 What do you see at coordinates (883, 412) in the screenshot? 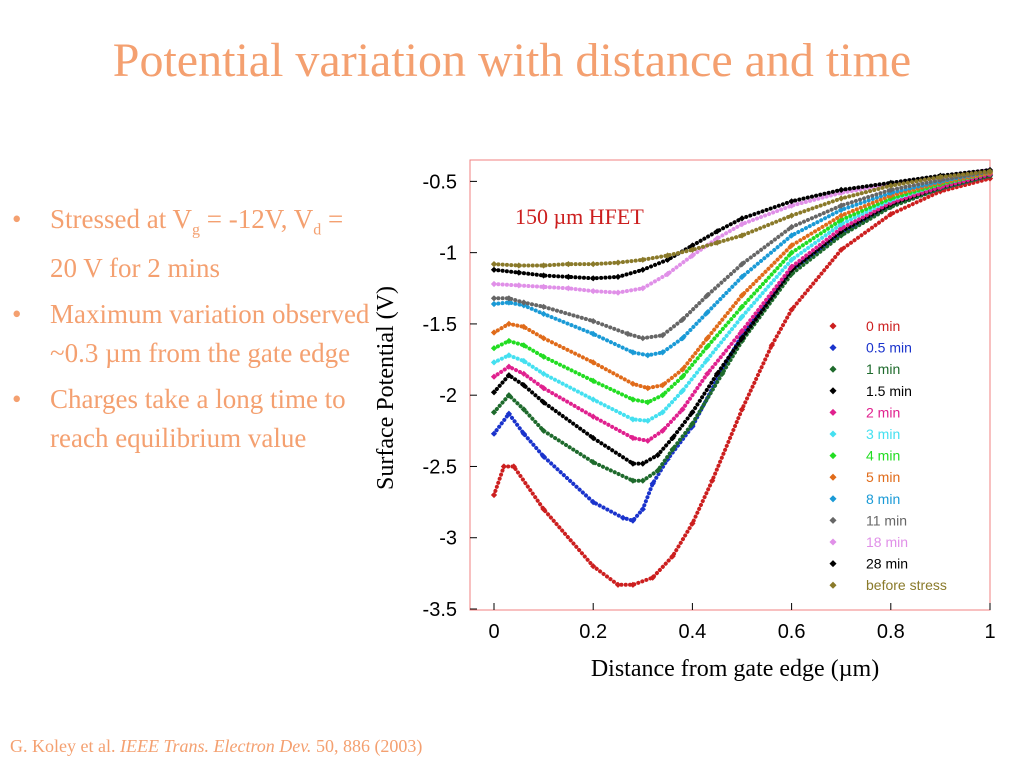
I see `legend-label: 2 min` at bounding box center [883, 412].